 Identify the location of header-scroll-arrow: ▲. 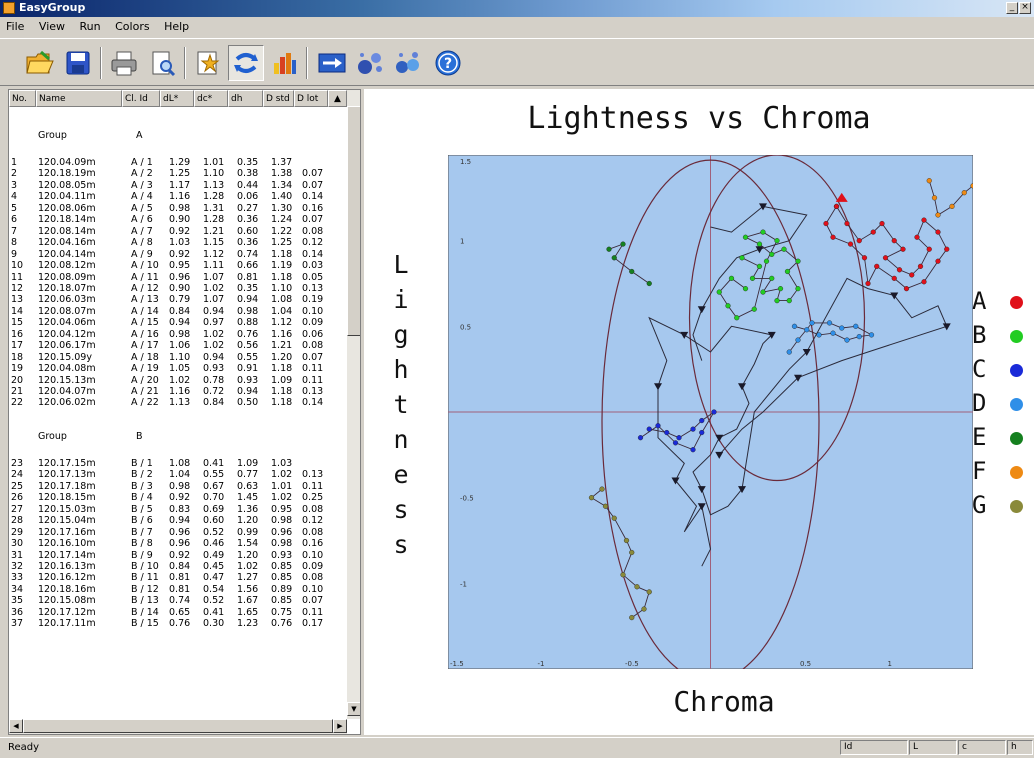
(337, 98).